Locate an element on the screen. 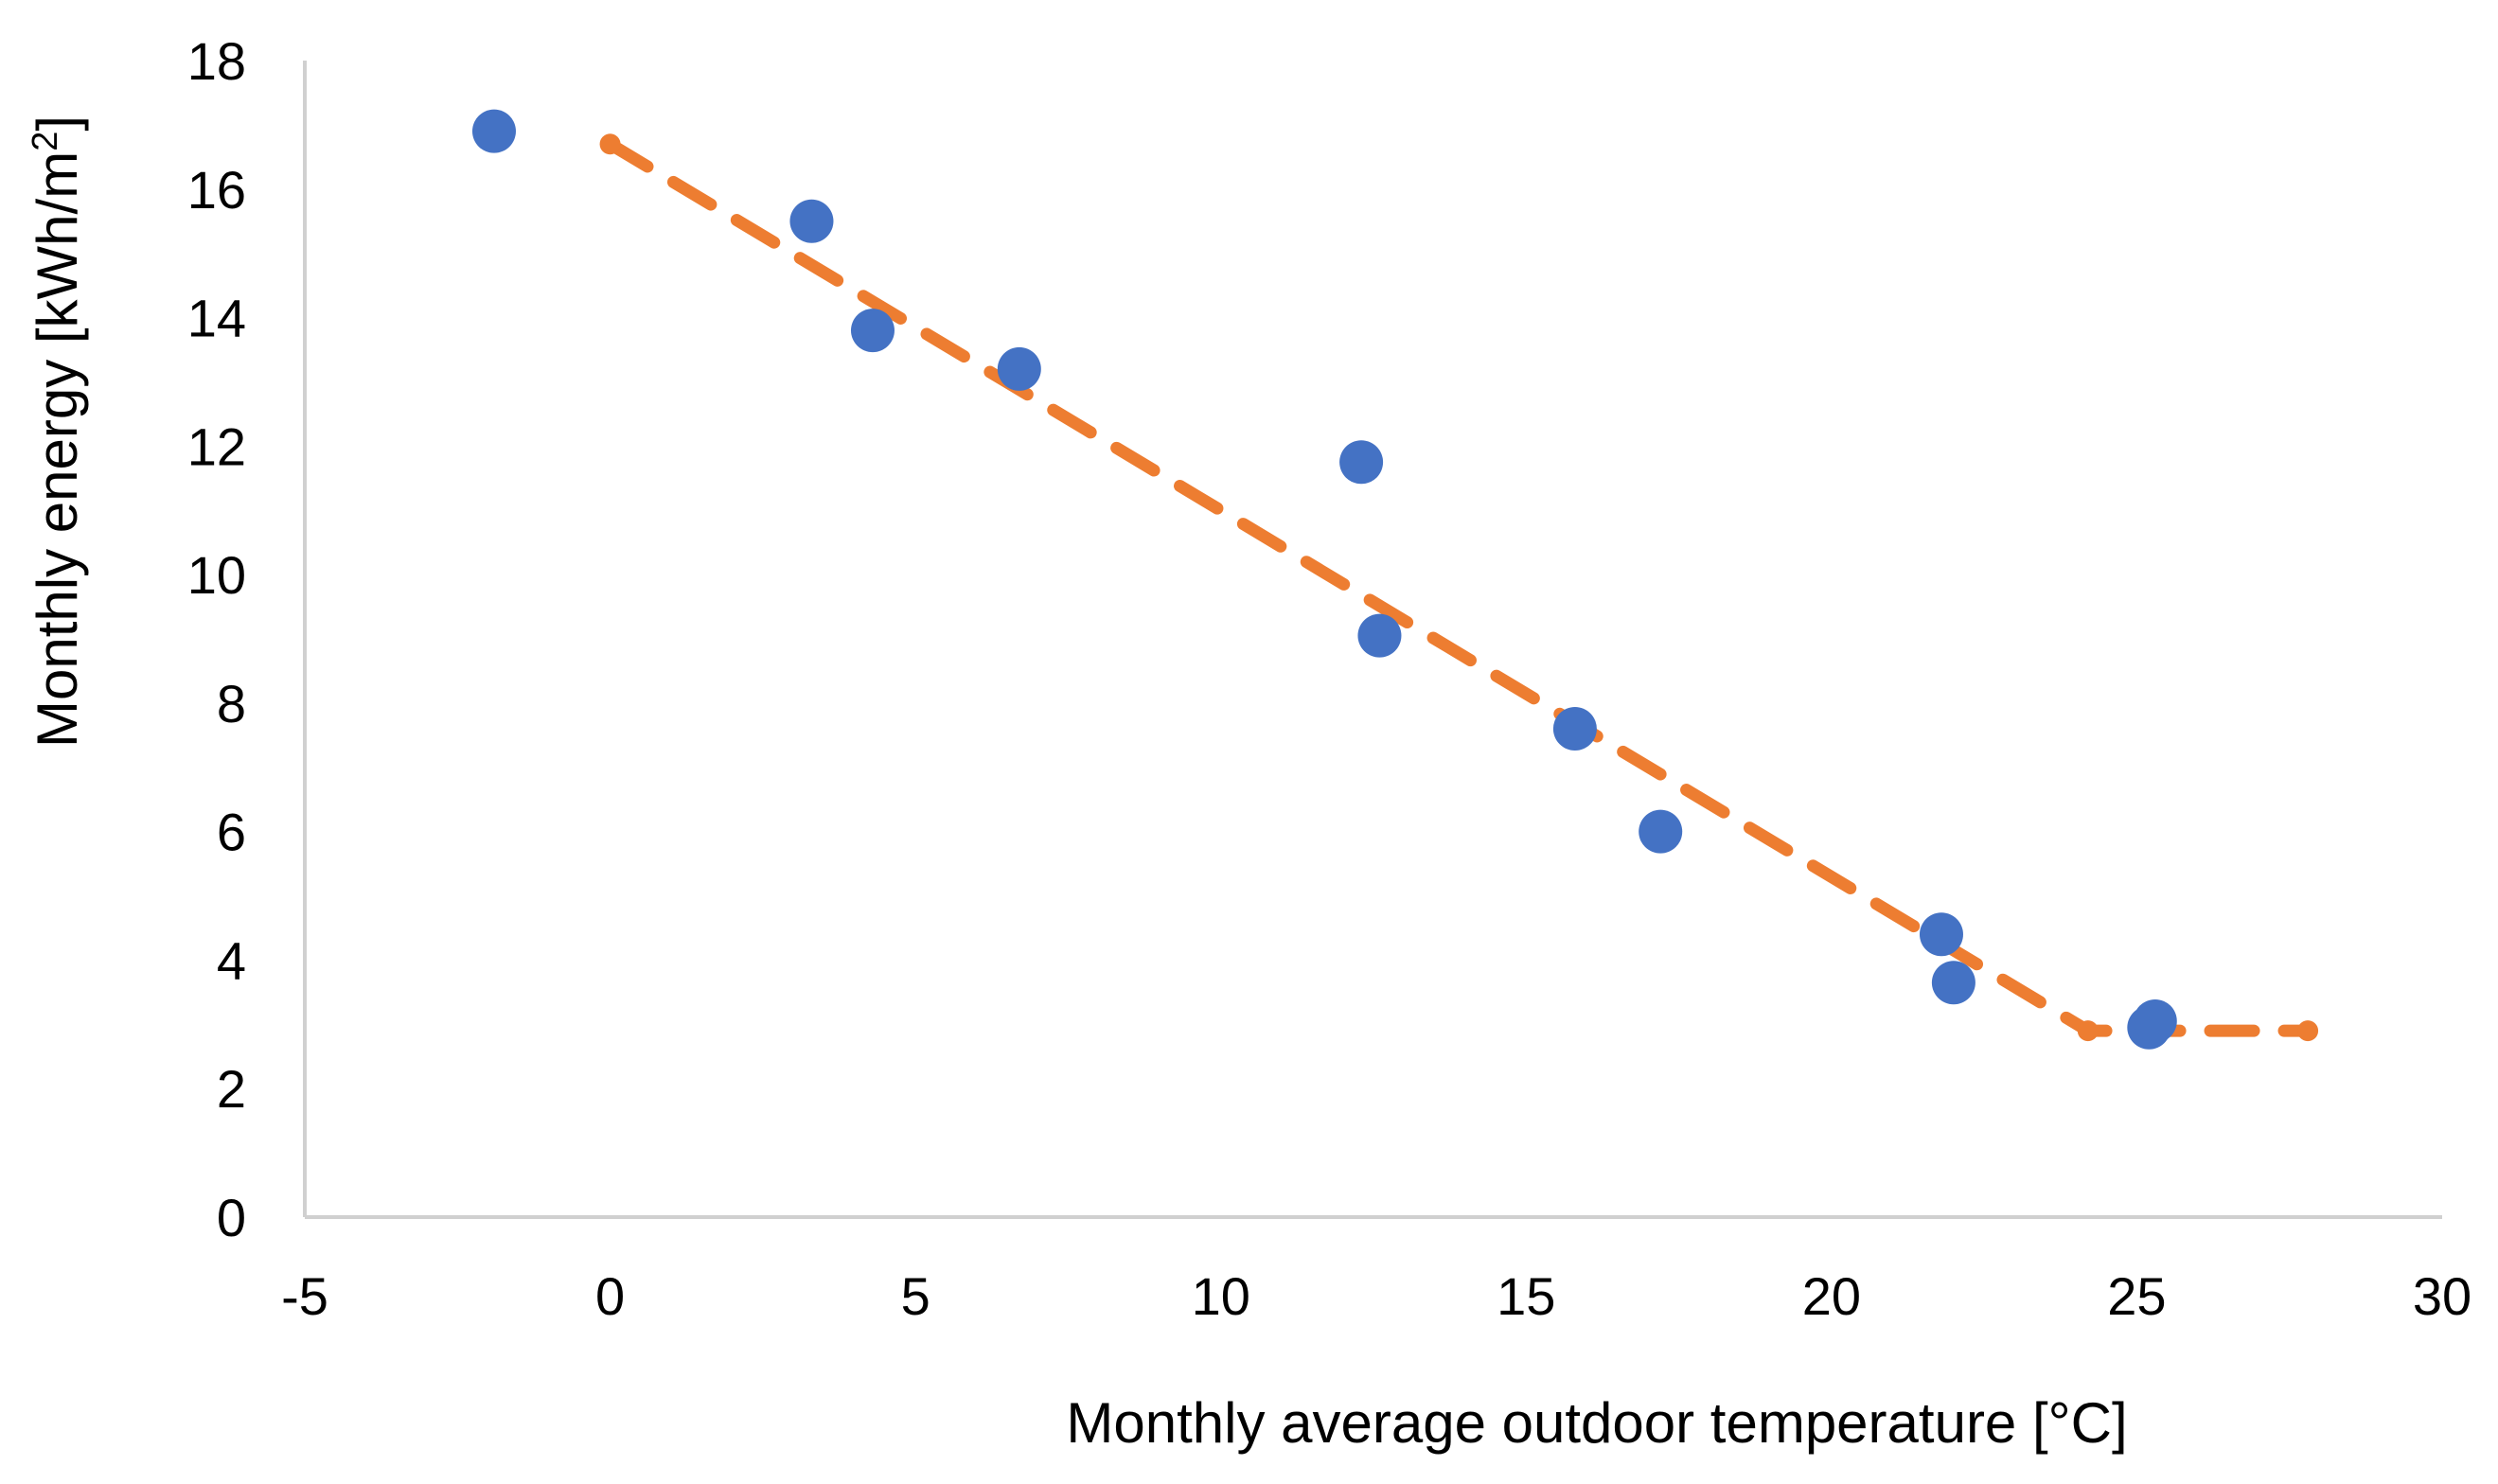  x-tick-label: -5 is located at coordinates (304, 1296).